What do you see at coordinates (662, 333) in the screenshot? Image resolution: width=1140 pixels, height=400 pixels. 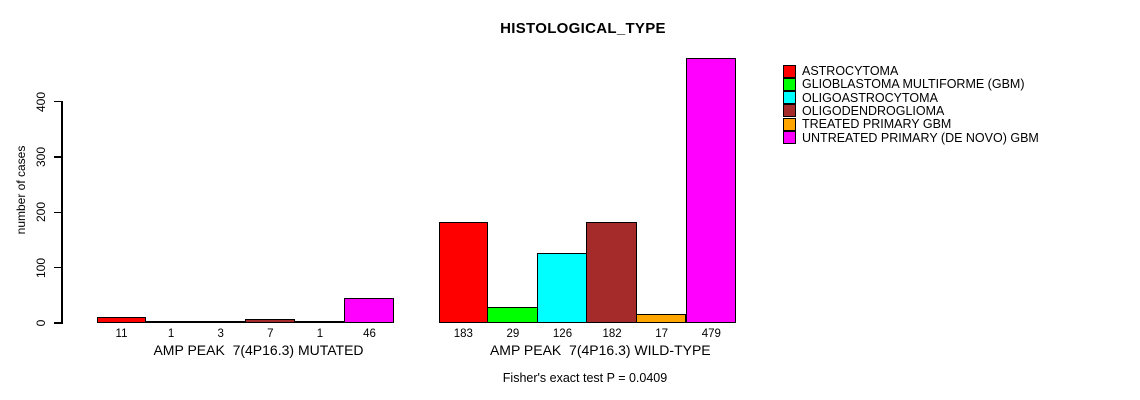 I see `bar-value-label: 17` at bounding box center [662, 333].